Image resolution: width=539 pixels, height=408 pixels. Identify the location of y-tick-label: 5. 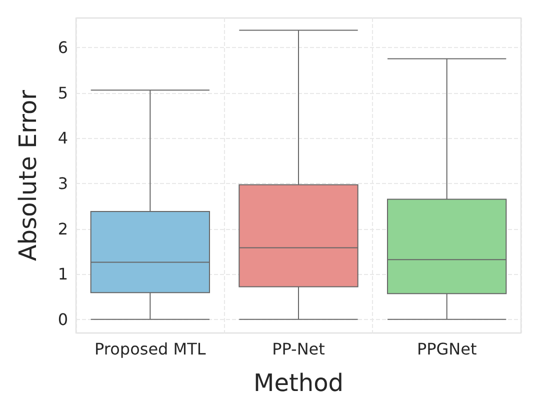
(63, 92).